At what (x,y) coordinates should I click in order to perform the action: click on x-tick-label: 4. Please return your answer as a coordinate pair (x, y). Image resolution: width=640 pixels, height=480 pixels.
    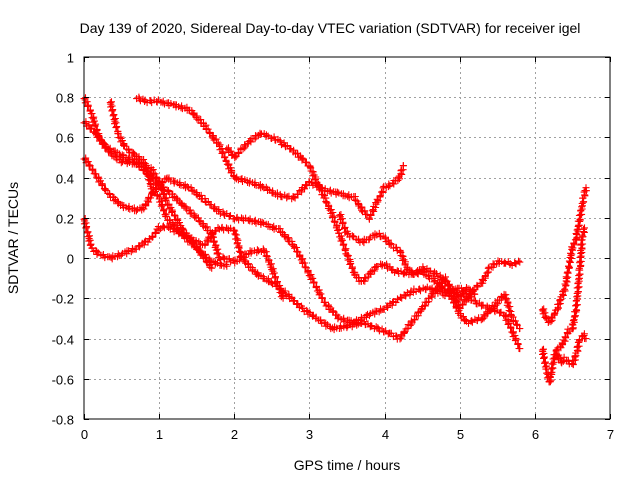
    Looking at the image, I should click on (385, 434).